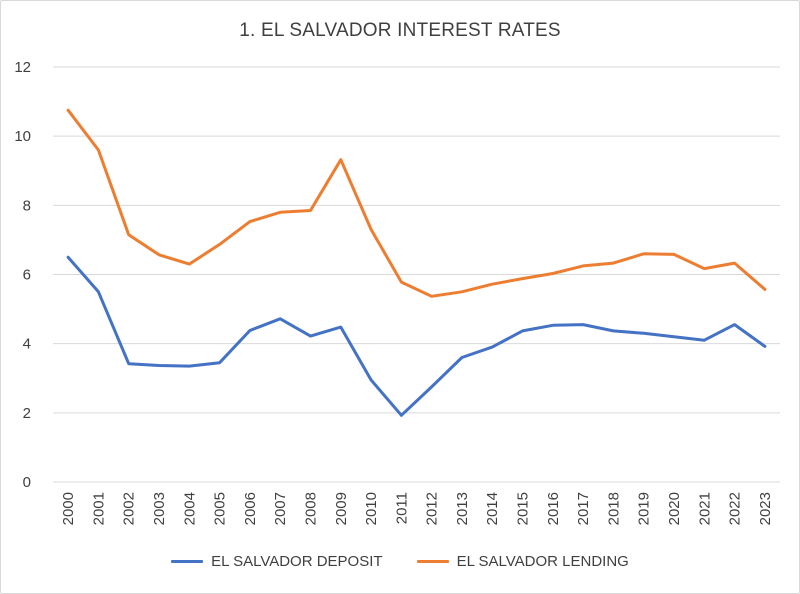  Describe the element at coordinates (129, 508) in the screenshot. I see `x-tick-label: 2002` at that location.